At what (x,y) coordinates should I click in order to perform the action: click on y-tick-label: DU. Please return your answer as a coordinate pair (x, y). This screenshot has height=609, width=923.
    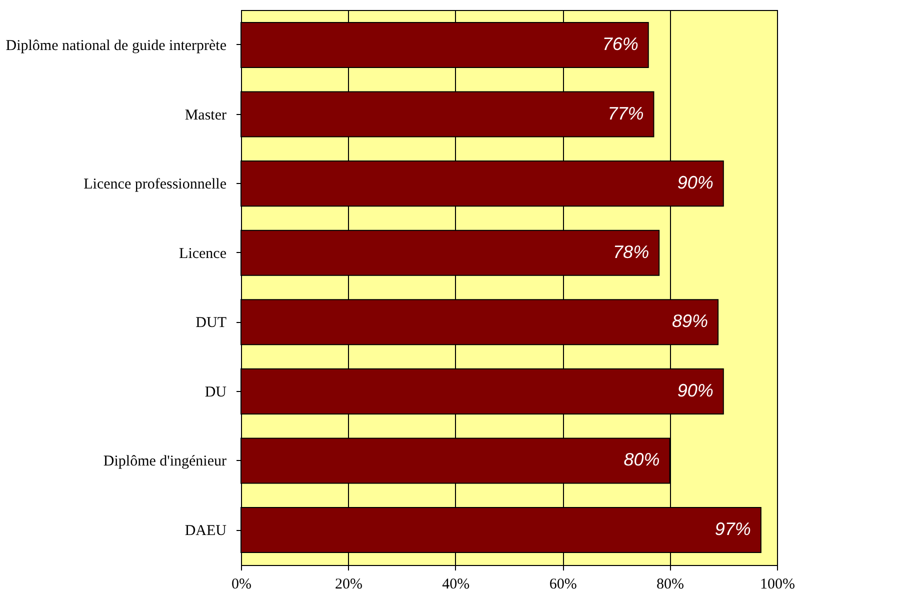
    Looking at the image, I should click on (215, 392).